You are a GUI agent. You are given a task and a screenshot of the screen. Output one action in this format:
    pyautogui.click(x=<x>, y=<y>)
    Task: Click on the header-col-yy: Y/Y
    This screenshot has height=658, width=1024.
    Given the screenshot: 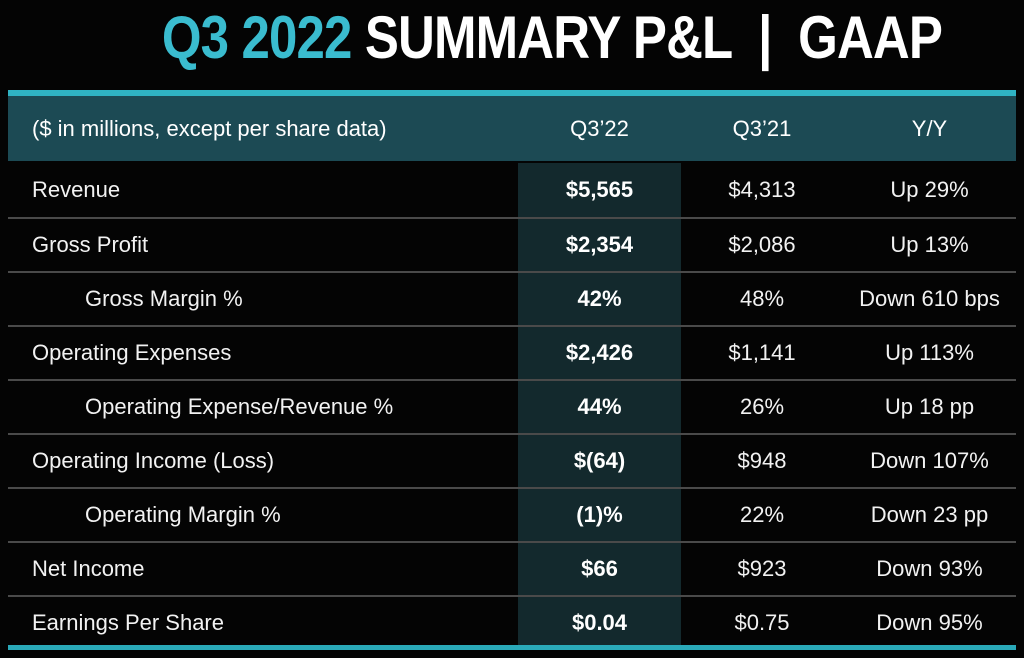 What is the action you would take?
    pyautogui.click(x=929, y=128)
    